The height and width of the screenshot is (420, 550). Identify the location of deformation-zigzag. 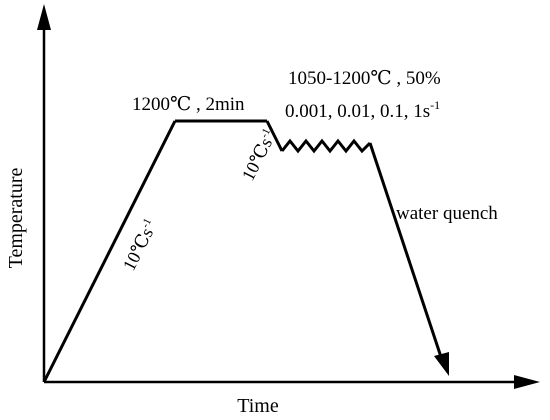
(326, 146).